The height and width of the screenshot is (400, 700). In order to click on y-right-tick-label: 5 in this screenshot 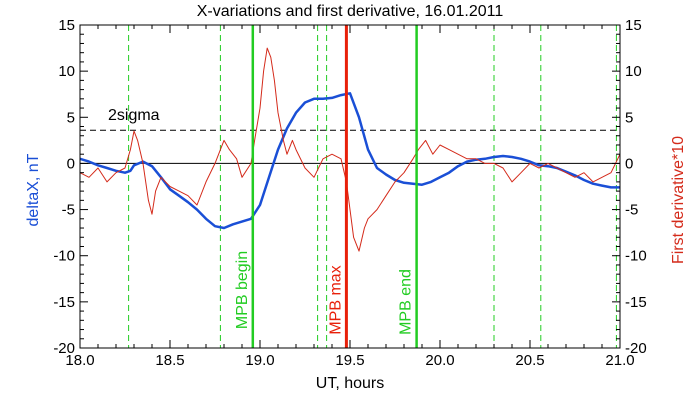, I will do `click(629, 117)`.